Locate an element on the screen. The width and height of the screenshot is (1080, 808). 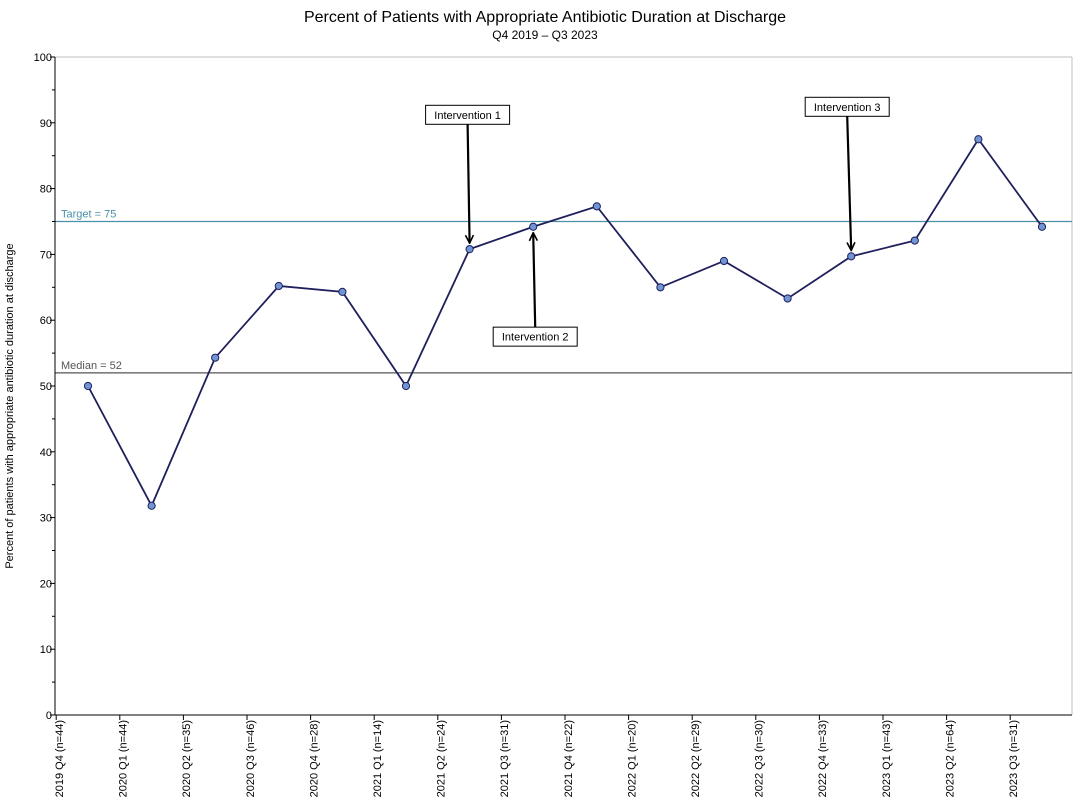
y-tick-label: 30 is located at coordinates (46, 519).